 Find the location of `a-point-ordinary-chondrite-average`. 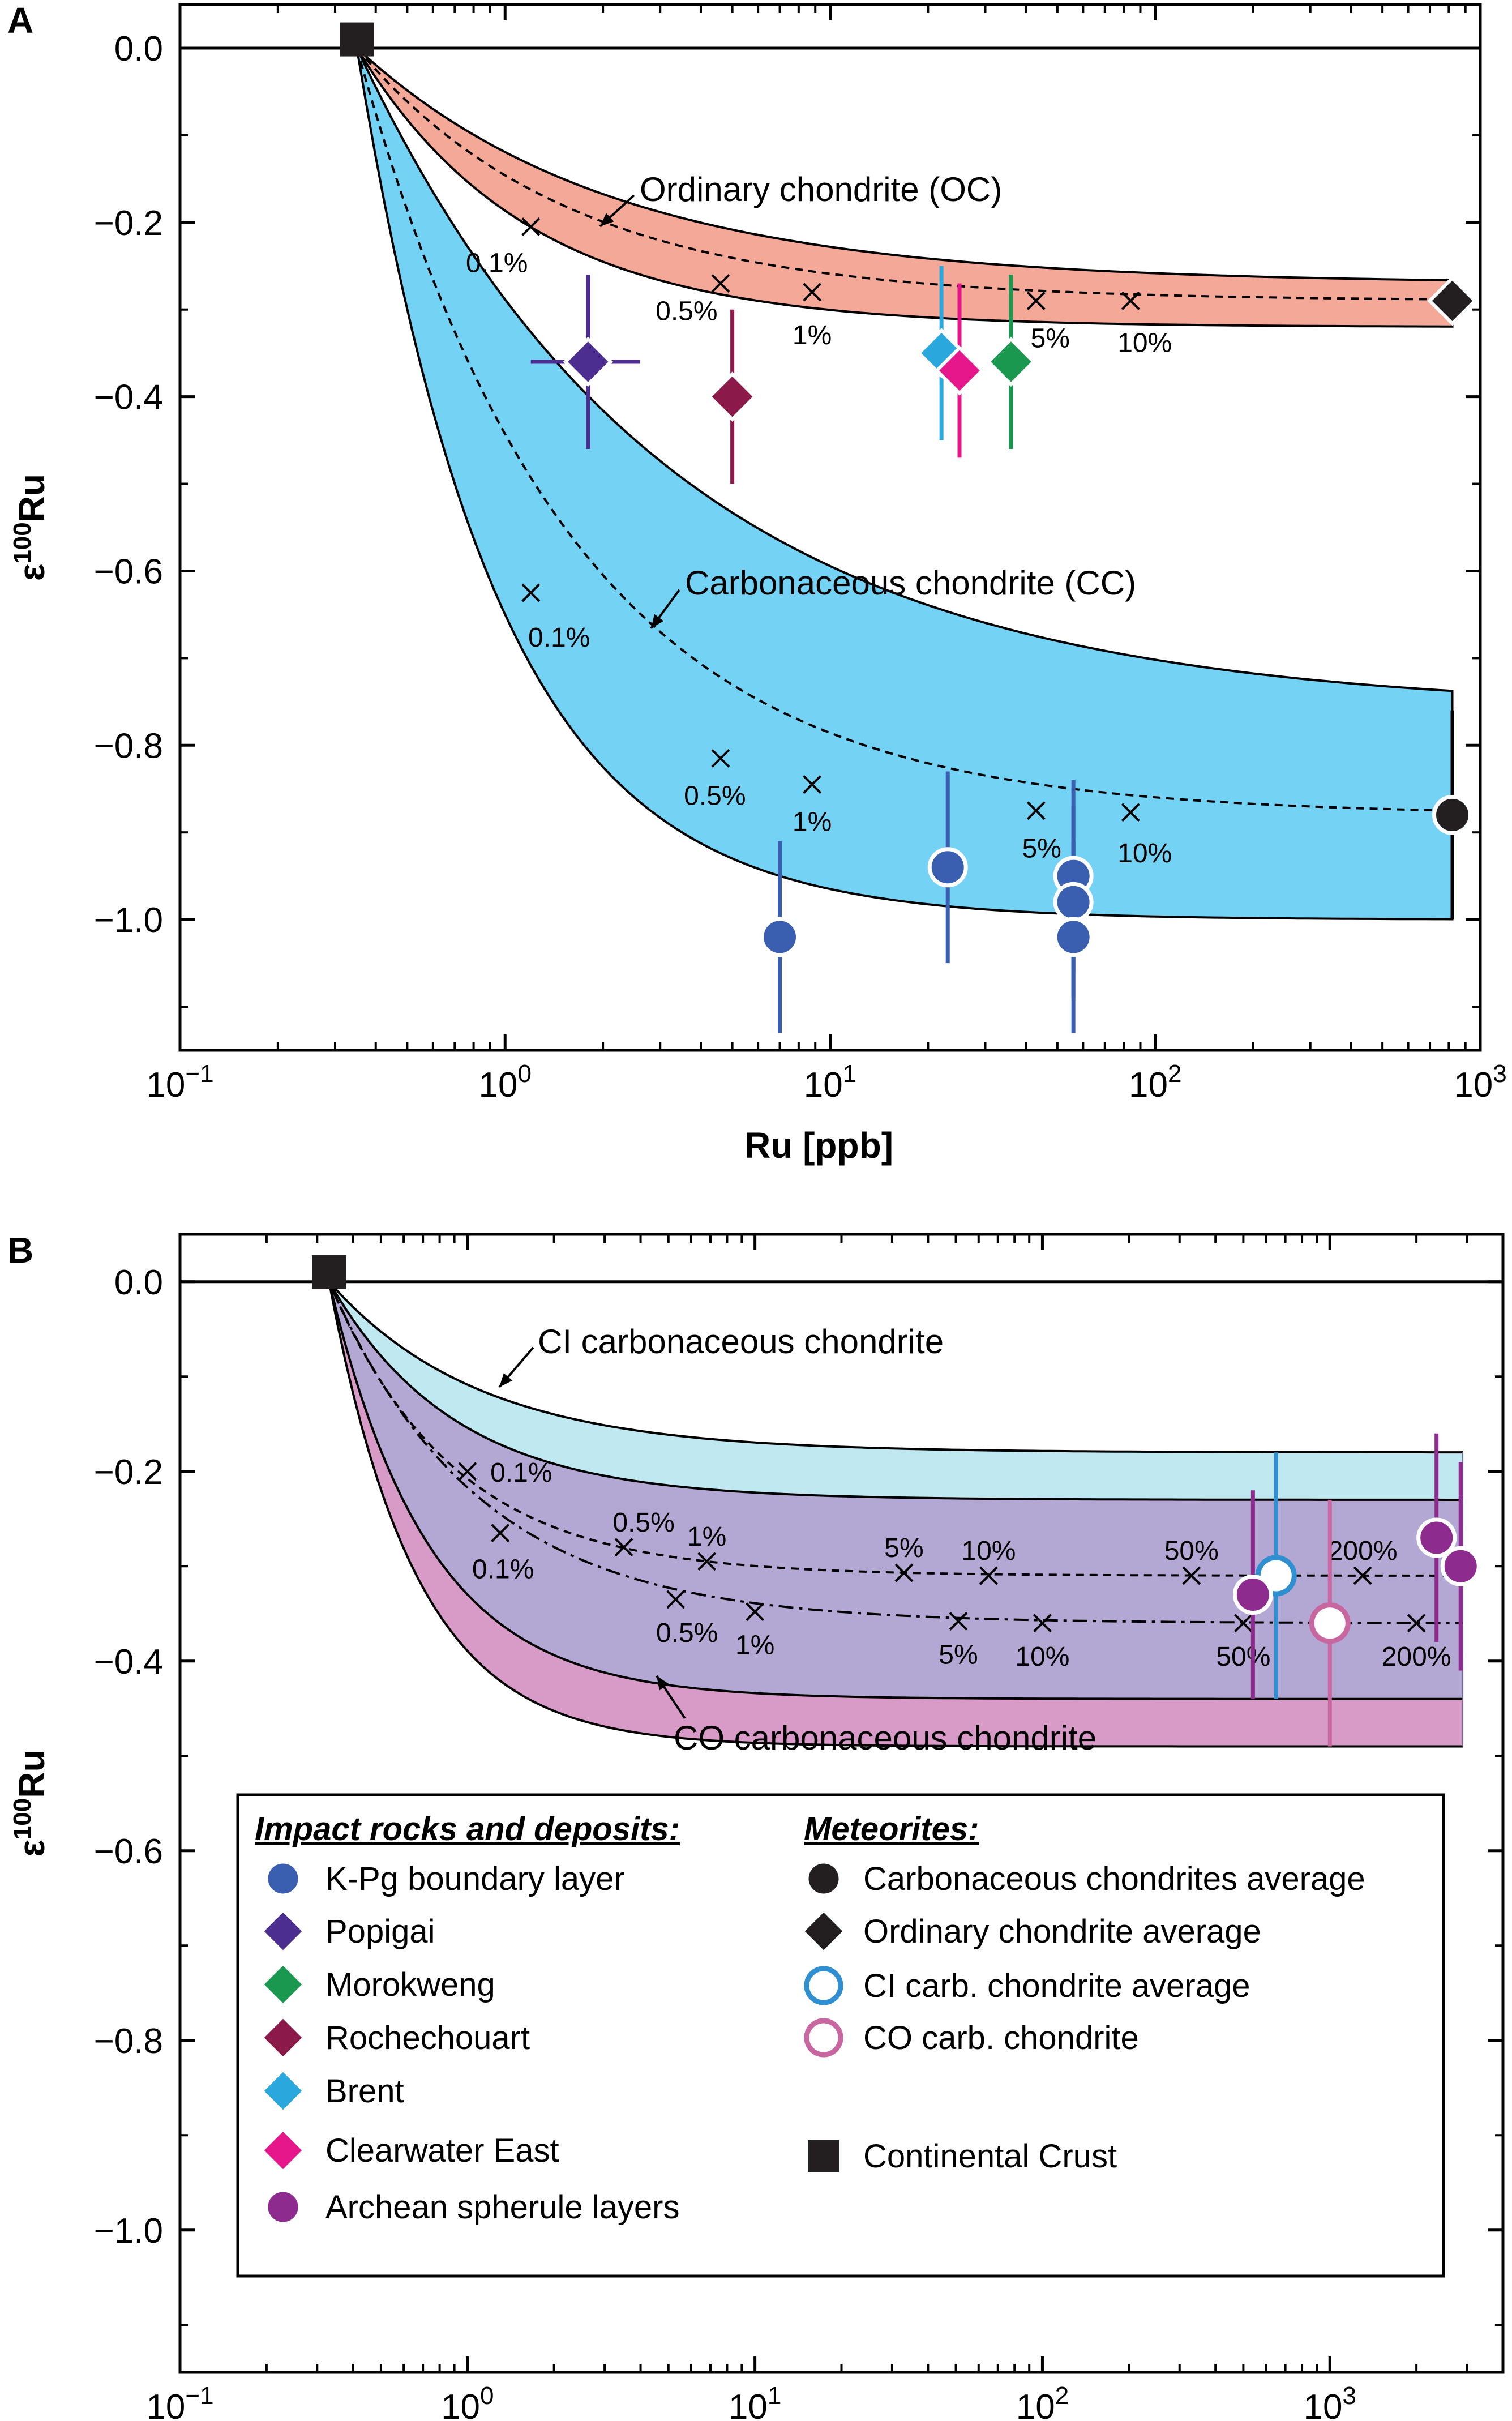

a-point-ordinary-chondrite-average is located at coordinates (1452, 301).